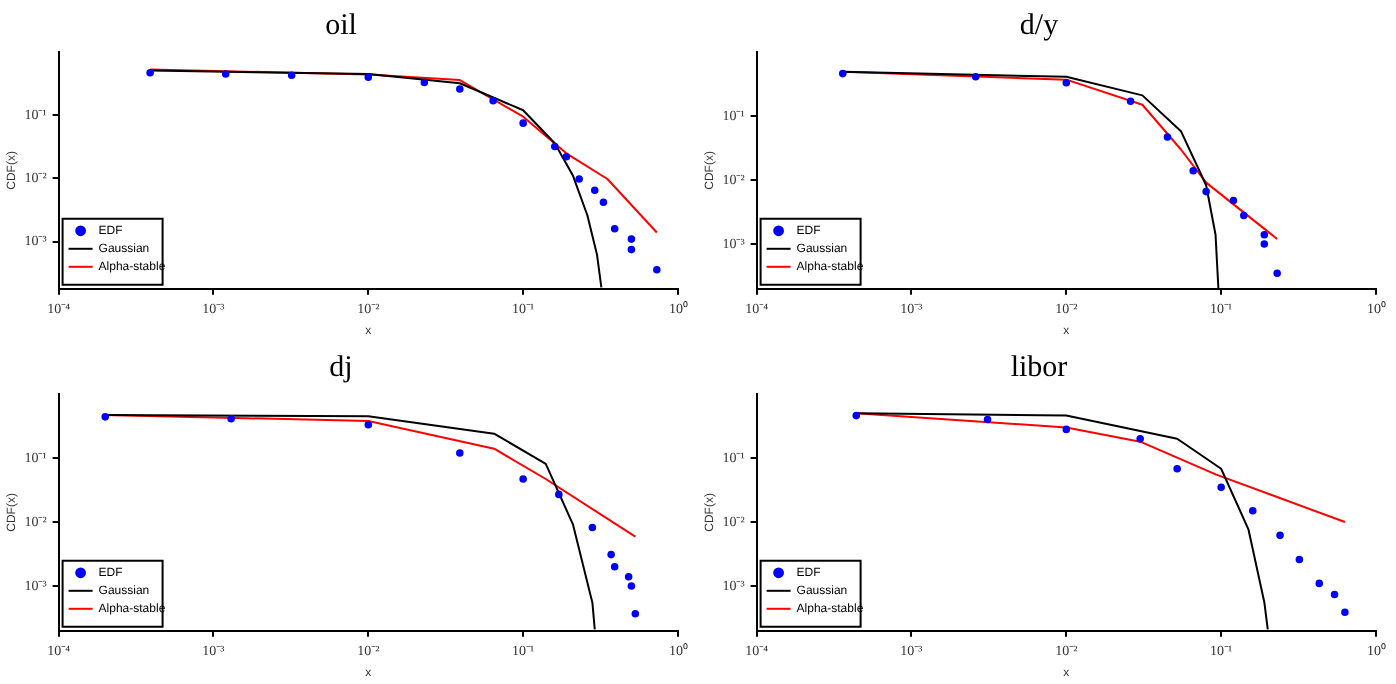  What do you see at coordinates (341, 25) in the screenshot?
I see `chart-title: oil` at bounding box center [341, 25].